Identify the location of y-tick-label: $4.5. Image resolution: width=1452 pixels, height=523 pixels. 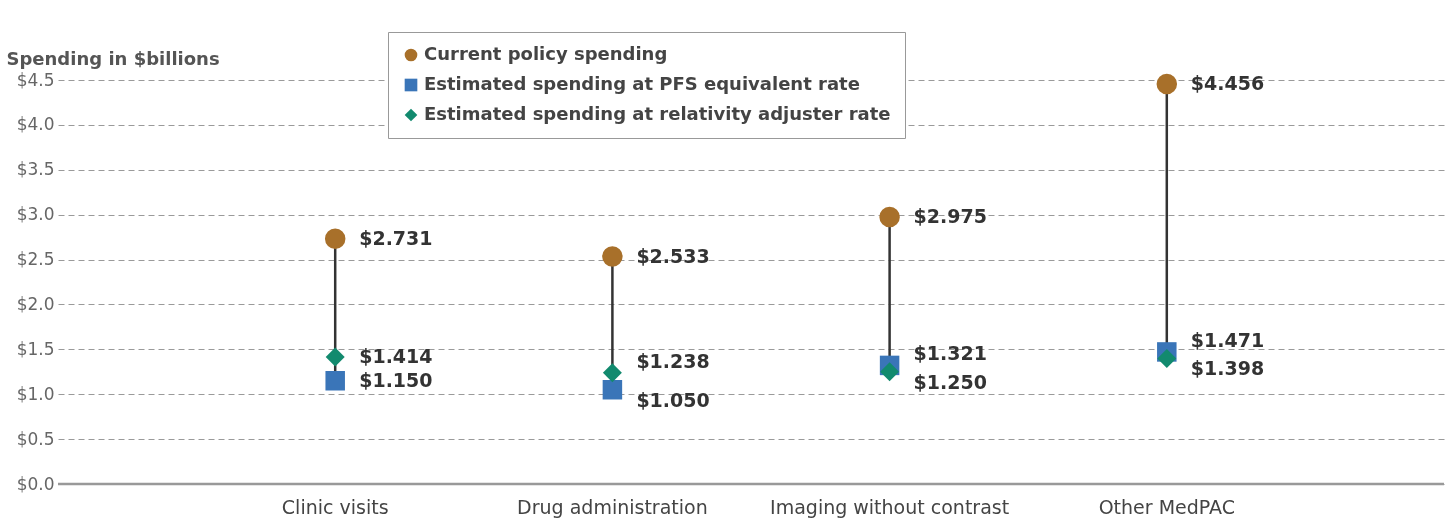
(35, 79).